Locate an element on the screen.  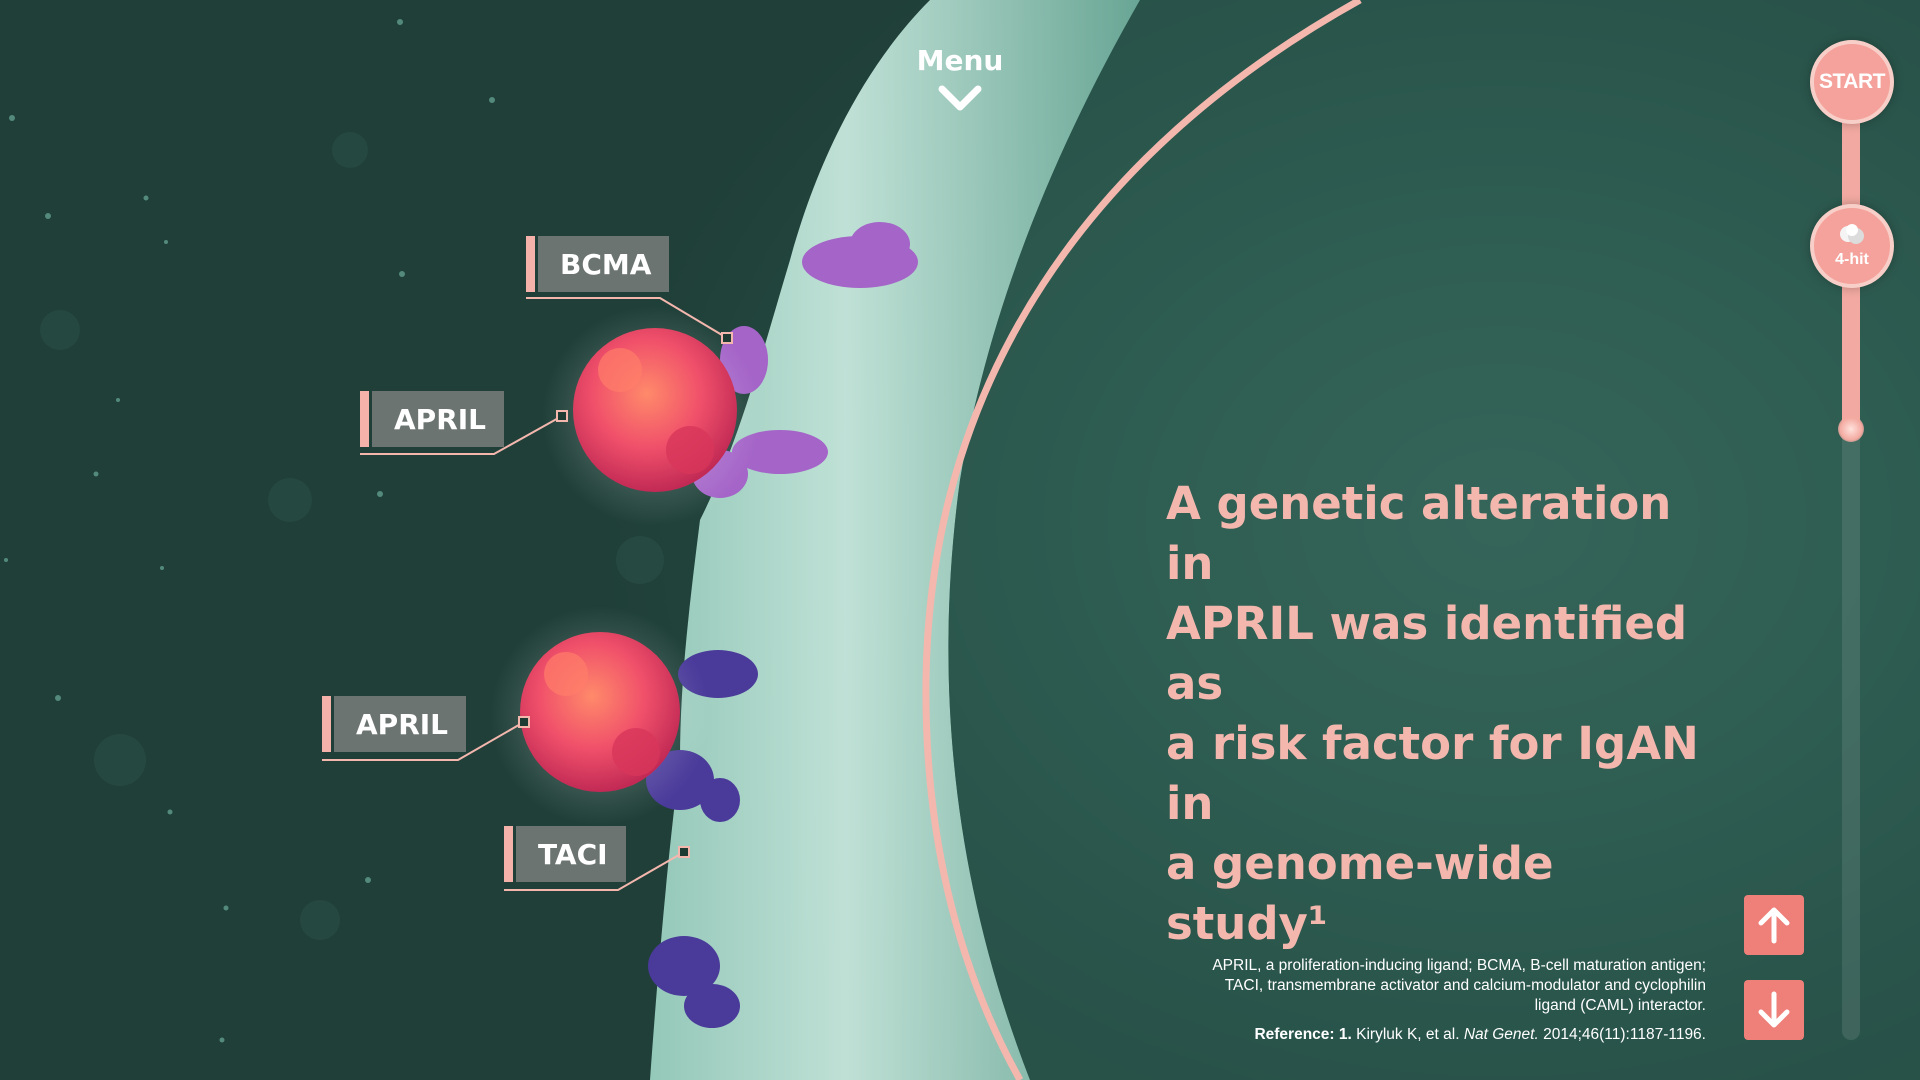
april-label-bottom: APRIL is located at coordinates (394, 724).